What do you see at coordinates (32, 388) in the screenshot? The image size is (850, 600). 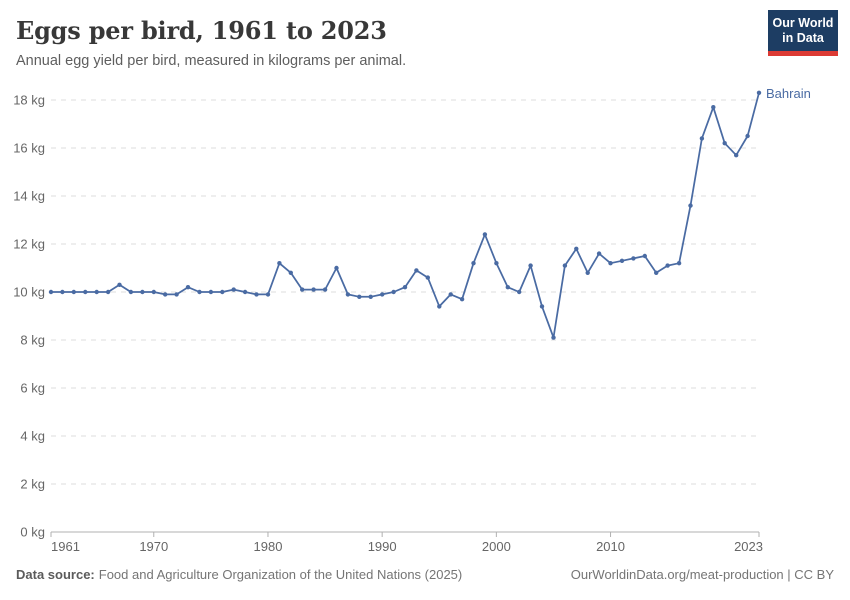 I see `y-tick-label: 6 kg` at bounding box center [32, 388].